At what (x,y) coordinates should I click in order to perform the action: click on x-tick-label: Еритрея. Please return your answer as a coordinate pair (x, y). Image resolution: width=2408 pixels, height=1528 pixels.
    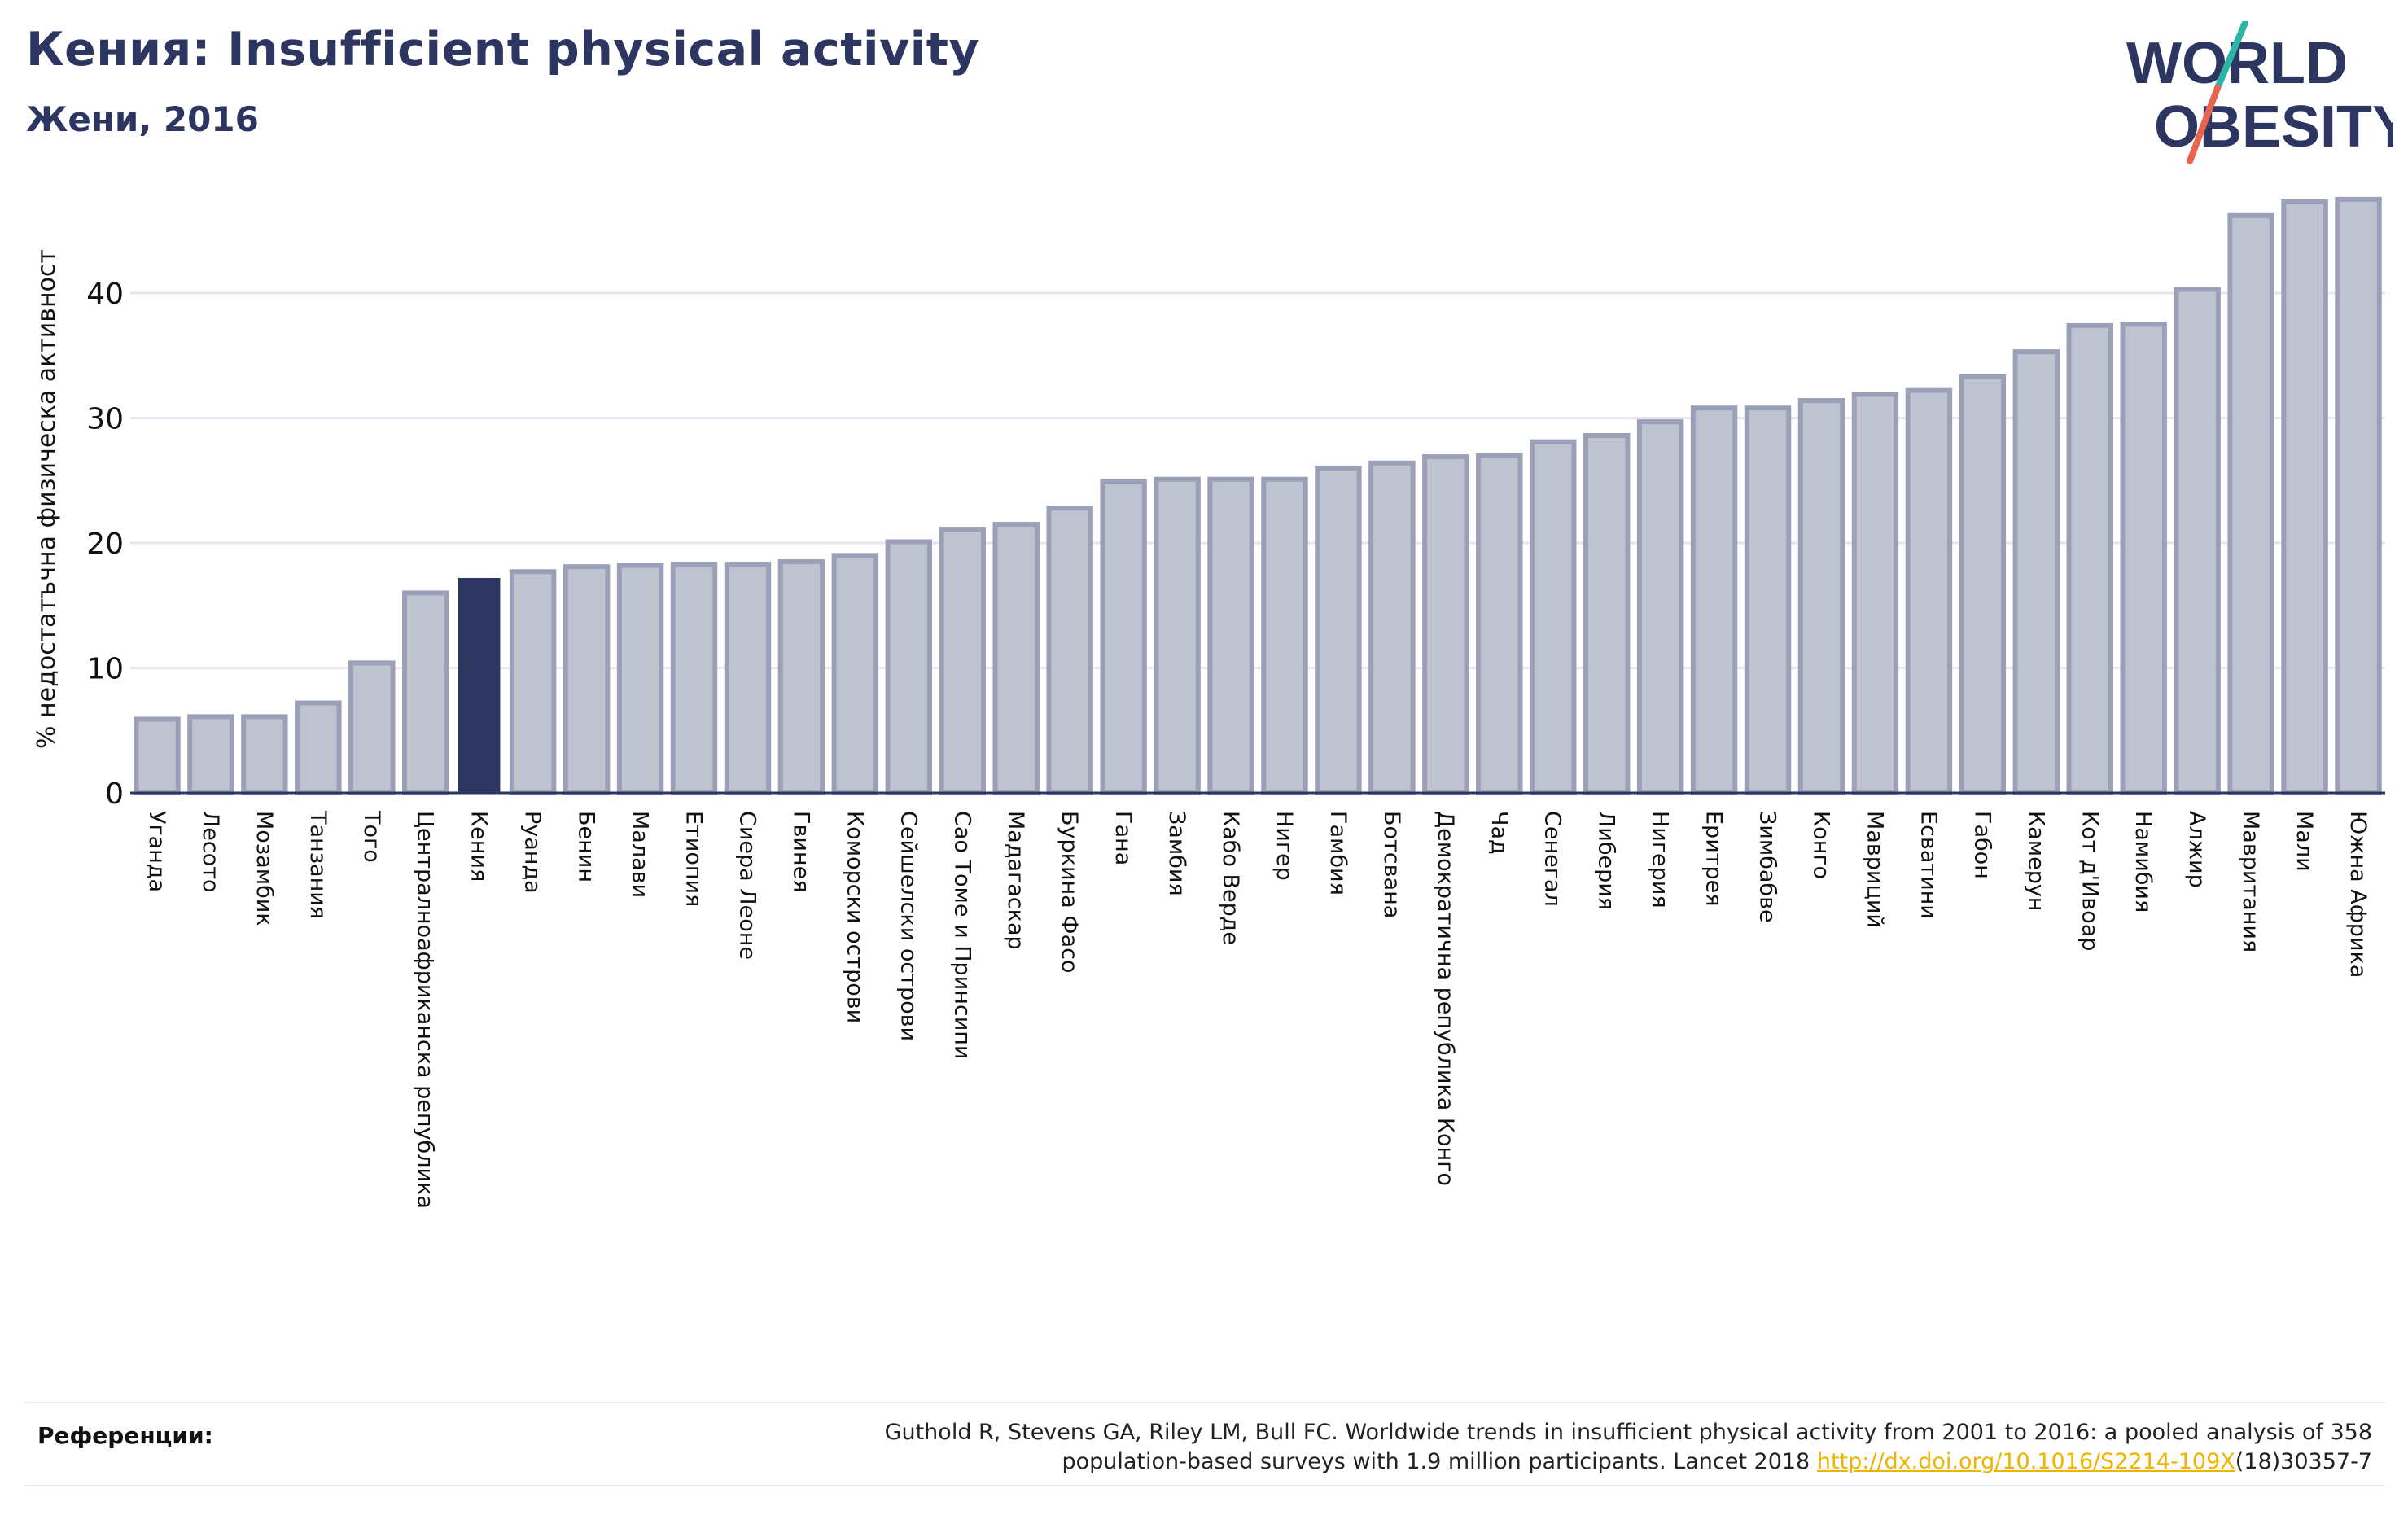
    Looking at the image, I should click on (1714, 858).